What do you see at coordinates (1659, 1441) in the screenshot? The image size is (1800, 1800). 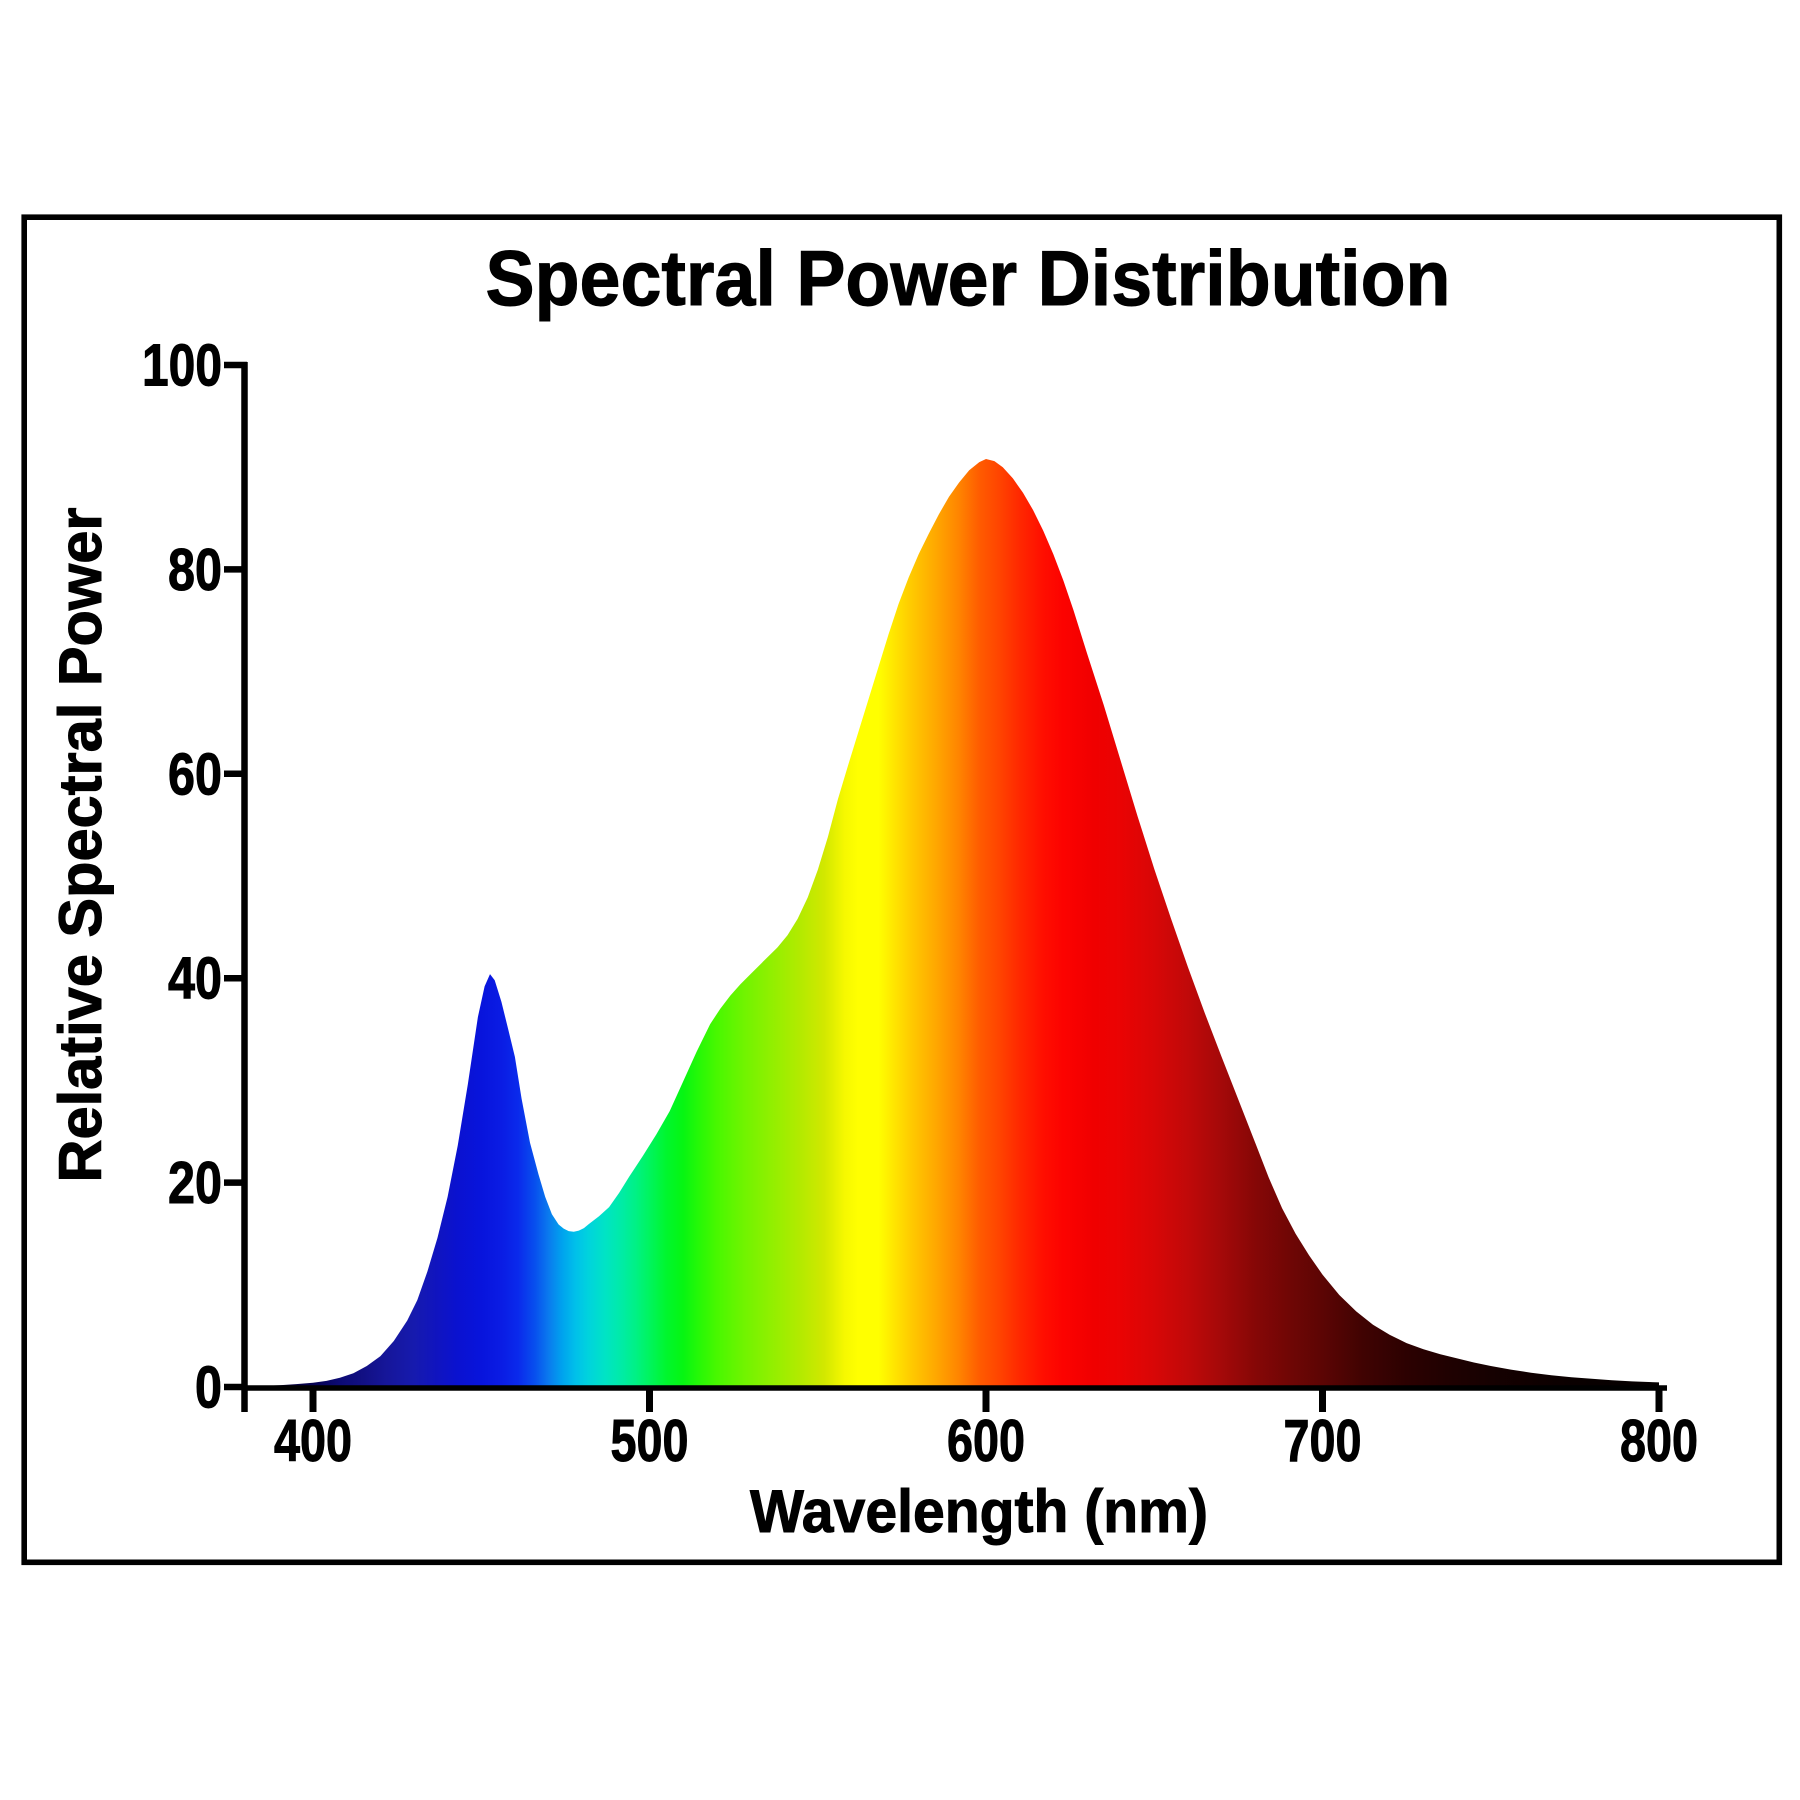 I see `svg-text: 800` at bounding box center [1659, 1441].